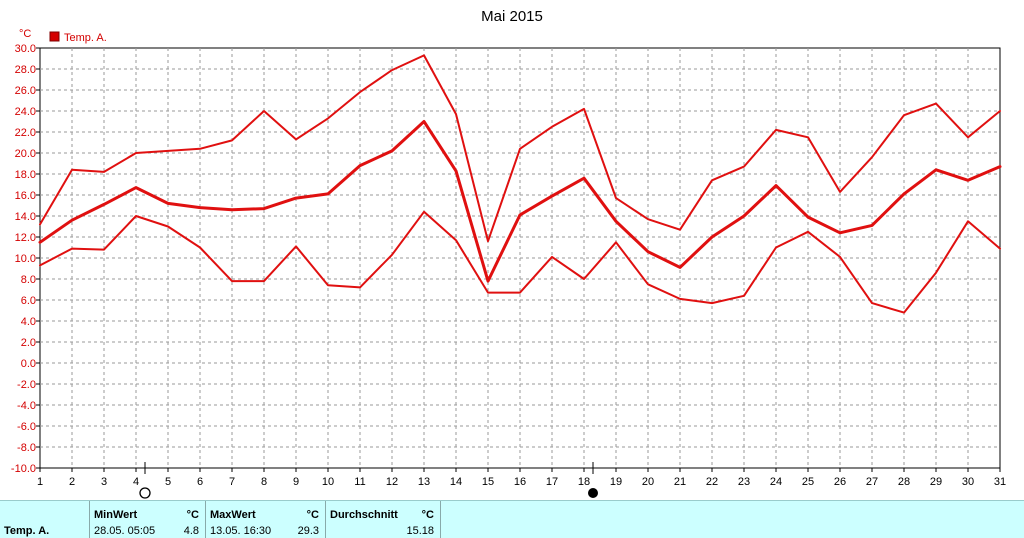 Image resolution: width=1024 pixels, height=538 pixels. What do you see at coordinates (392, 482) in the screenshot?
I see `x-tick-label: 12` at bounding box center [392, 482].